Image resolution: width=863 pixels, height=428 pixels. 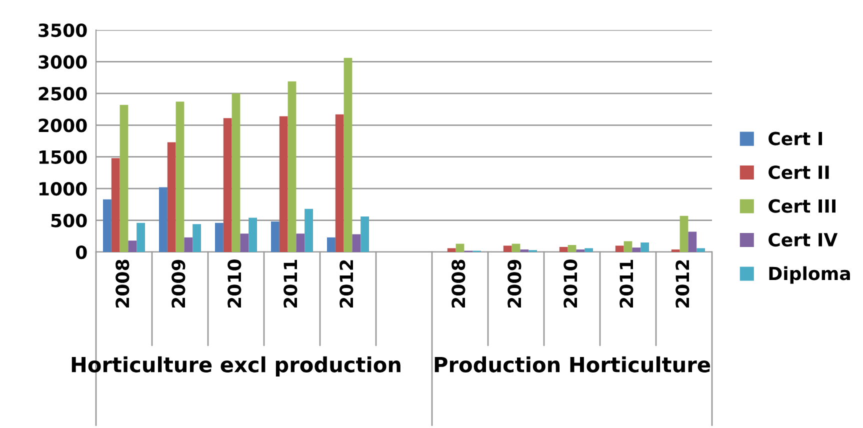 I want to click on y-tick-label: 3000, so click(x=62, y=62).